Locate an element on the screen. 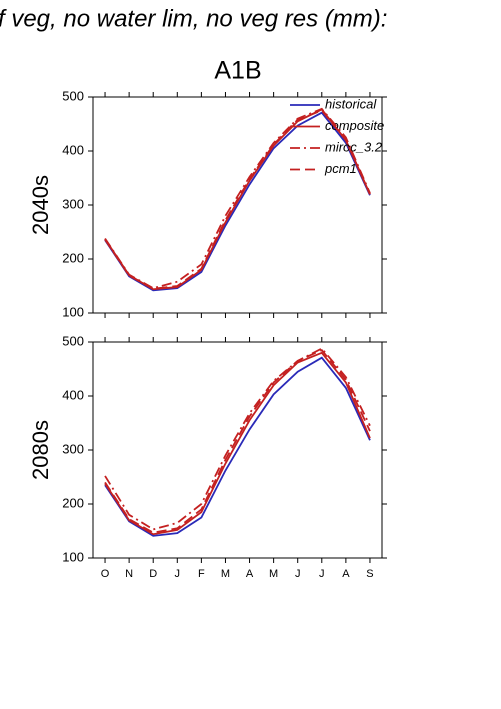 The image size is (501, 709). x-tick-label: S is located at coordinates (369, 574).